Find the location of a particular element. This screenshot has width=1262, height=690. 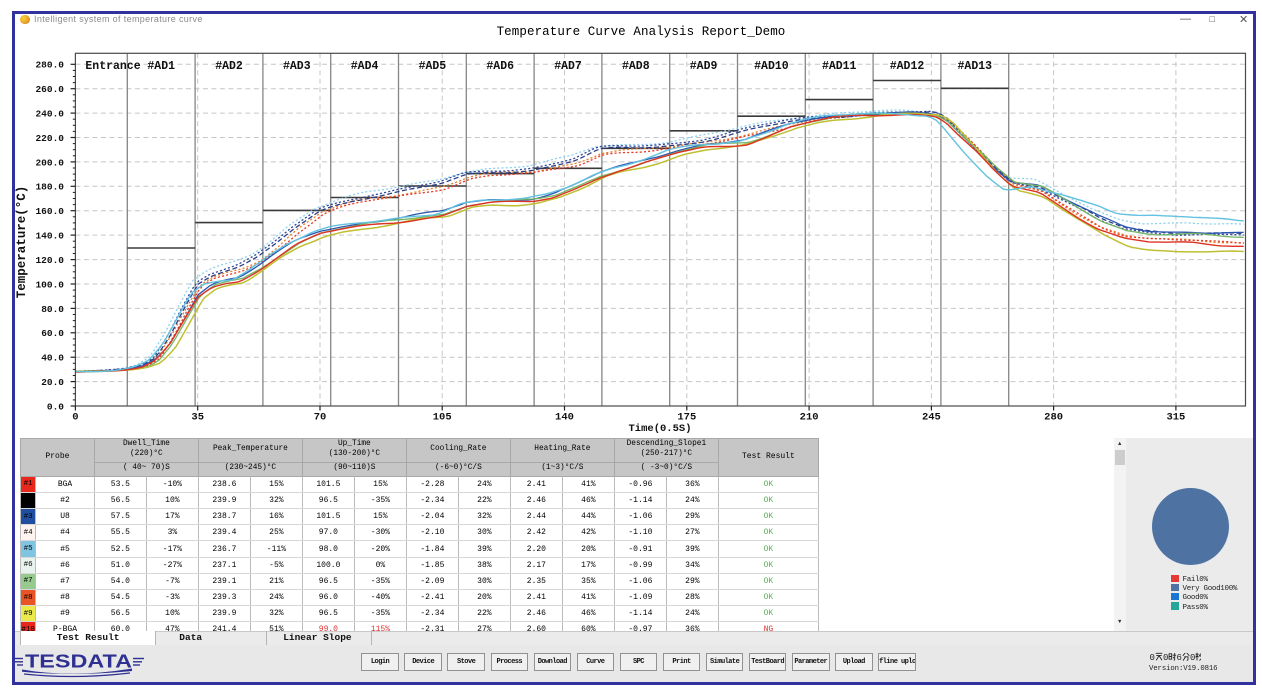

svg-text: #AD3 is located at coordinates (297, 66).